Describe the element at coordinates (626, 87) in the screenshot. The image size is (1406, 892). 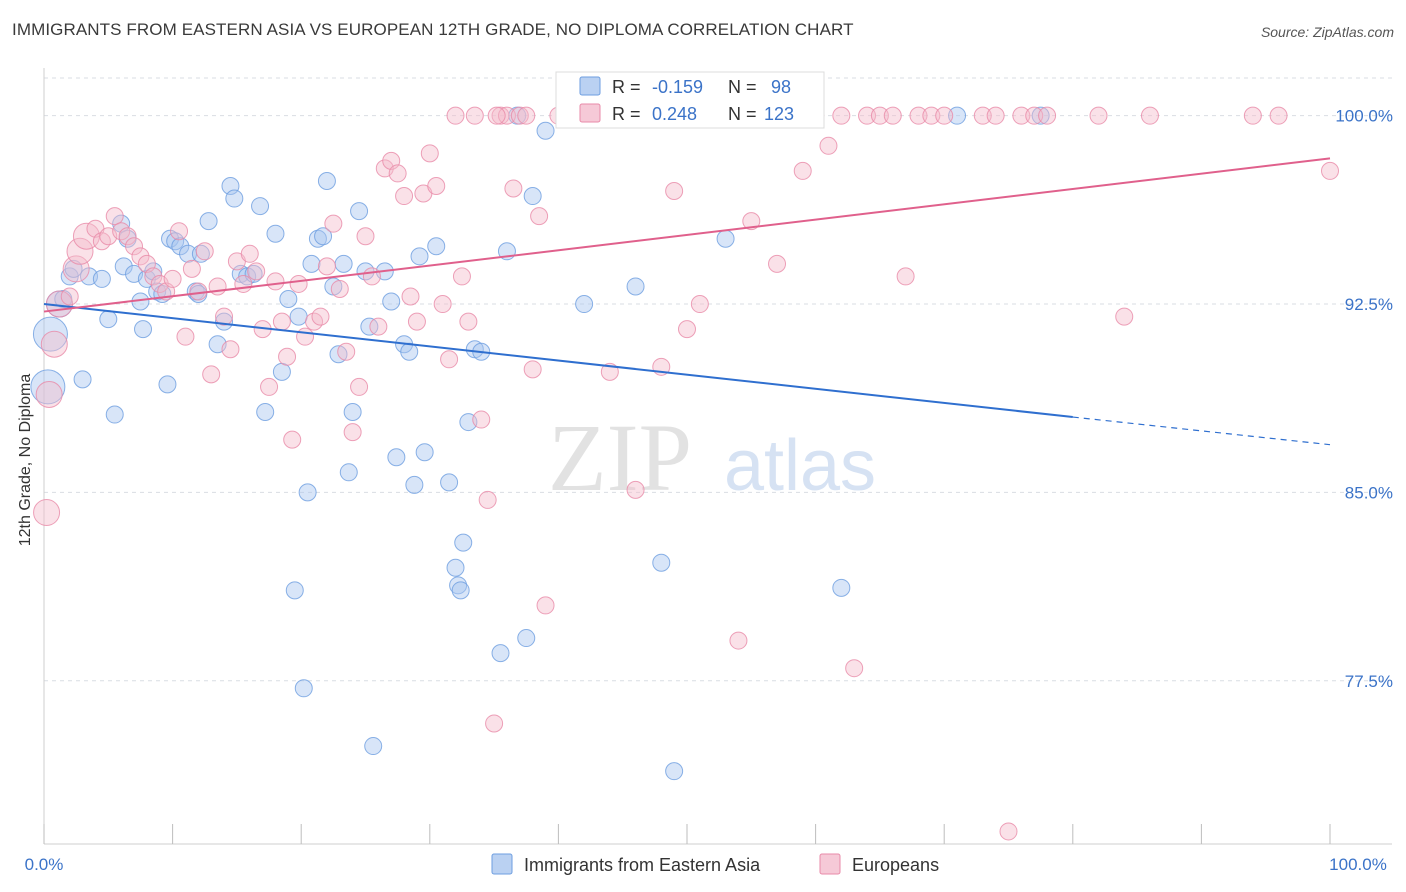
I see `legend-r-label-blue: R =` at that location.